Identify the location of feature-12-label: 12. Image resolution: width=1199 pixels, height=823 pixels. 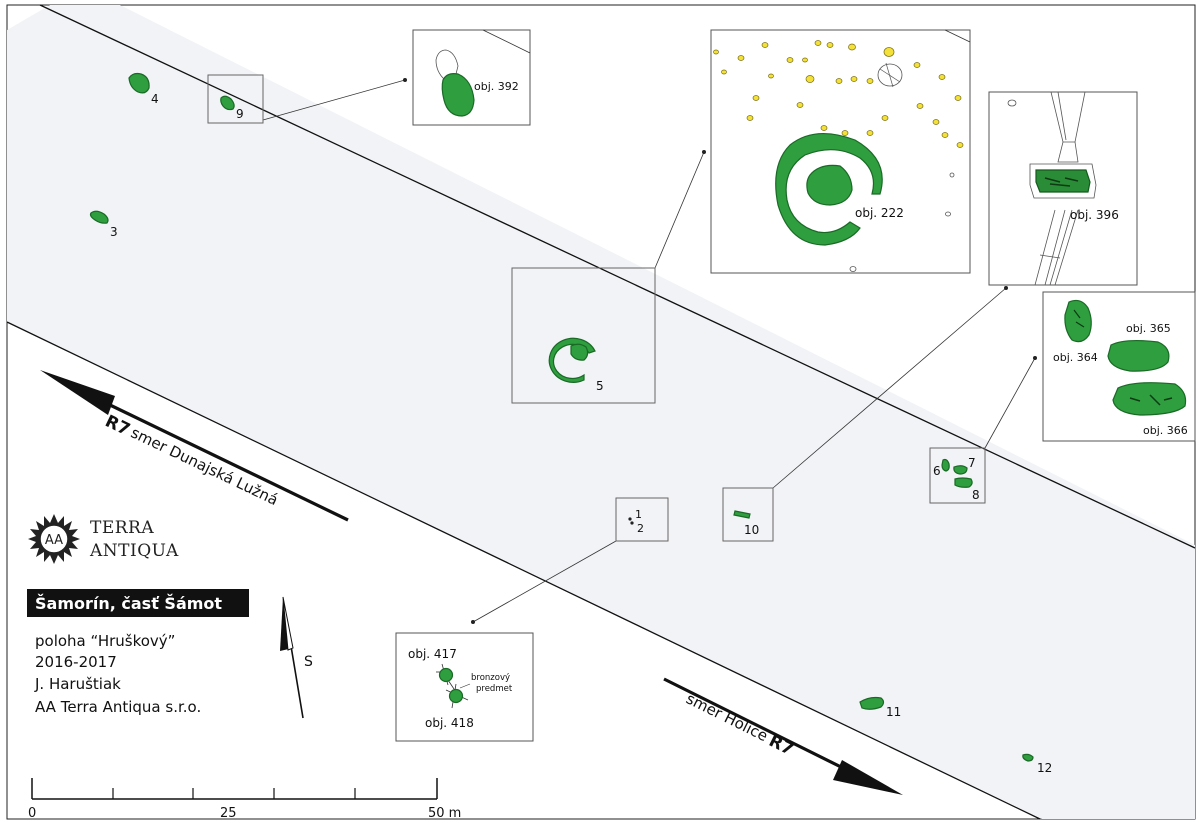
(1044, 768).